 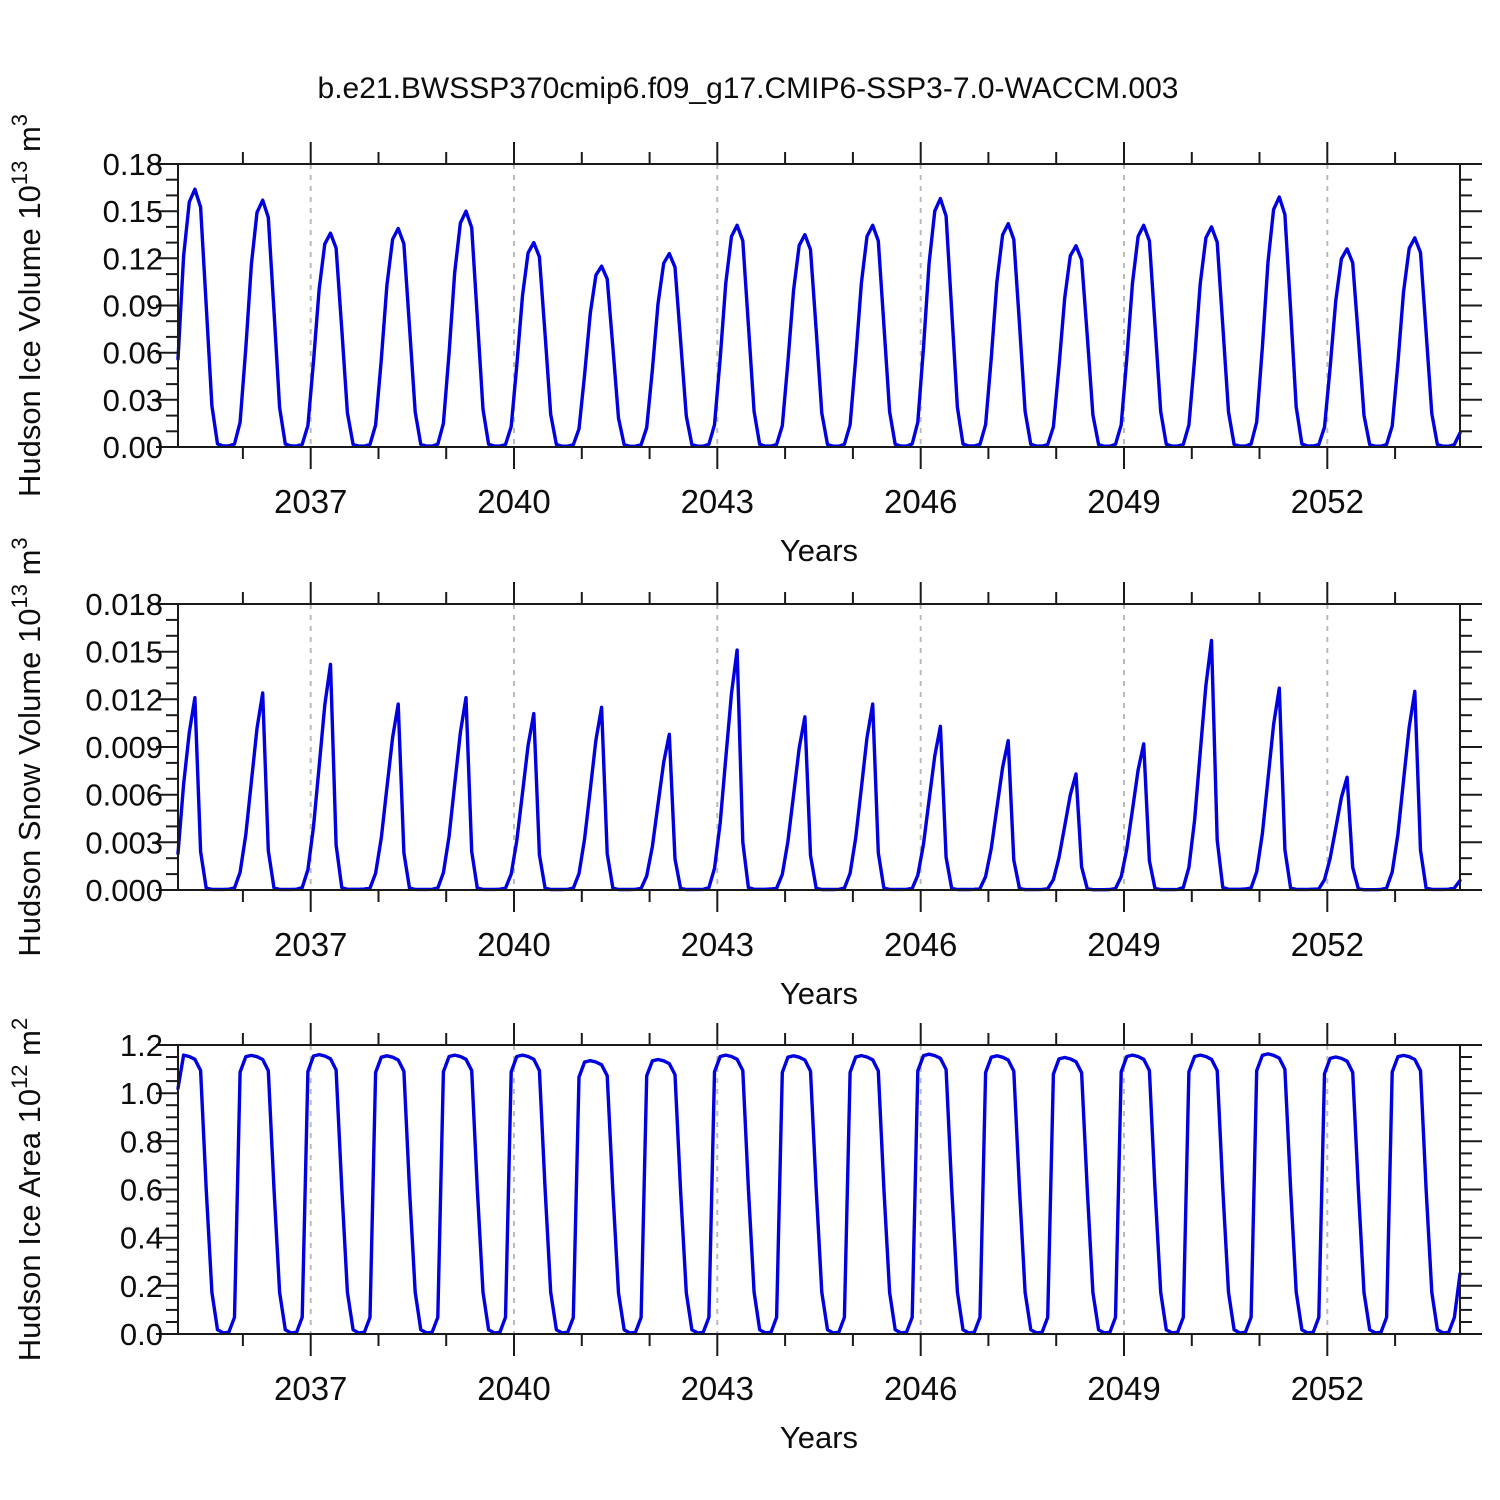 What do you see at coordinates (124, 699) in the screenshot?
I see `y-tick-label: 0.012` at bounding box center [124, 699].